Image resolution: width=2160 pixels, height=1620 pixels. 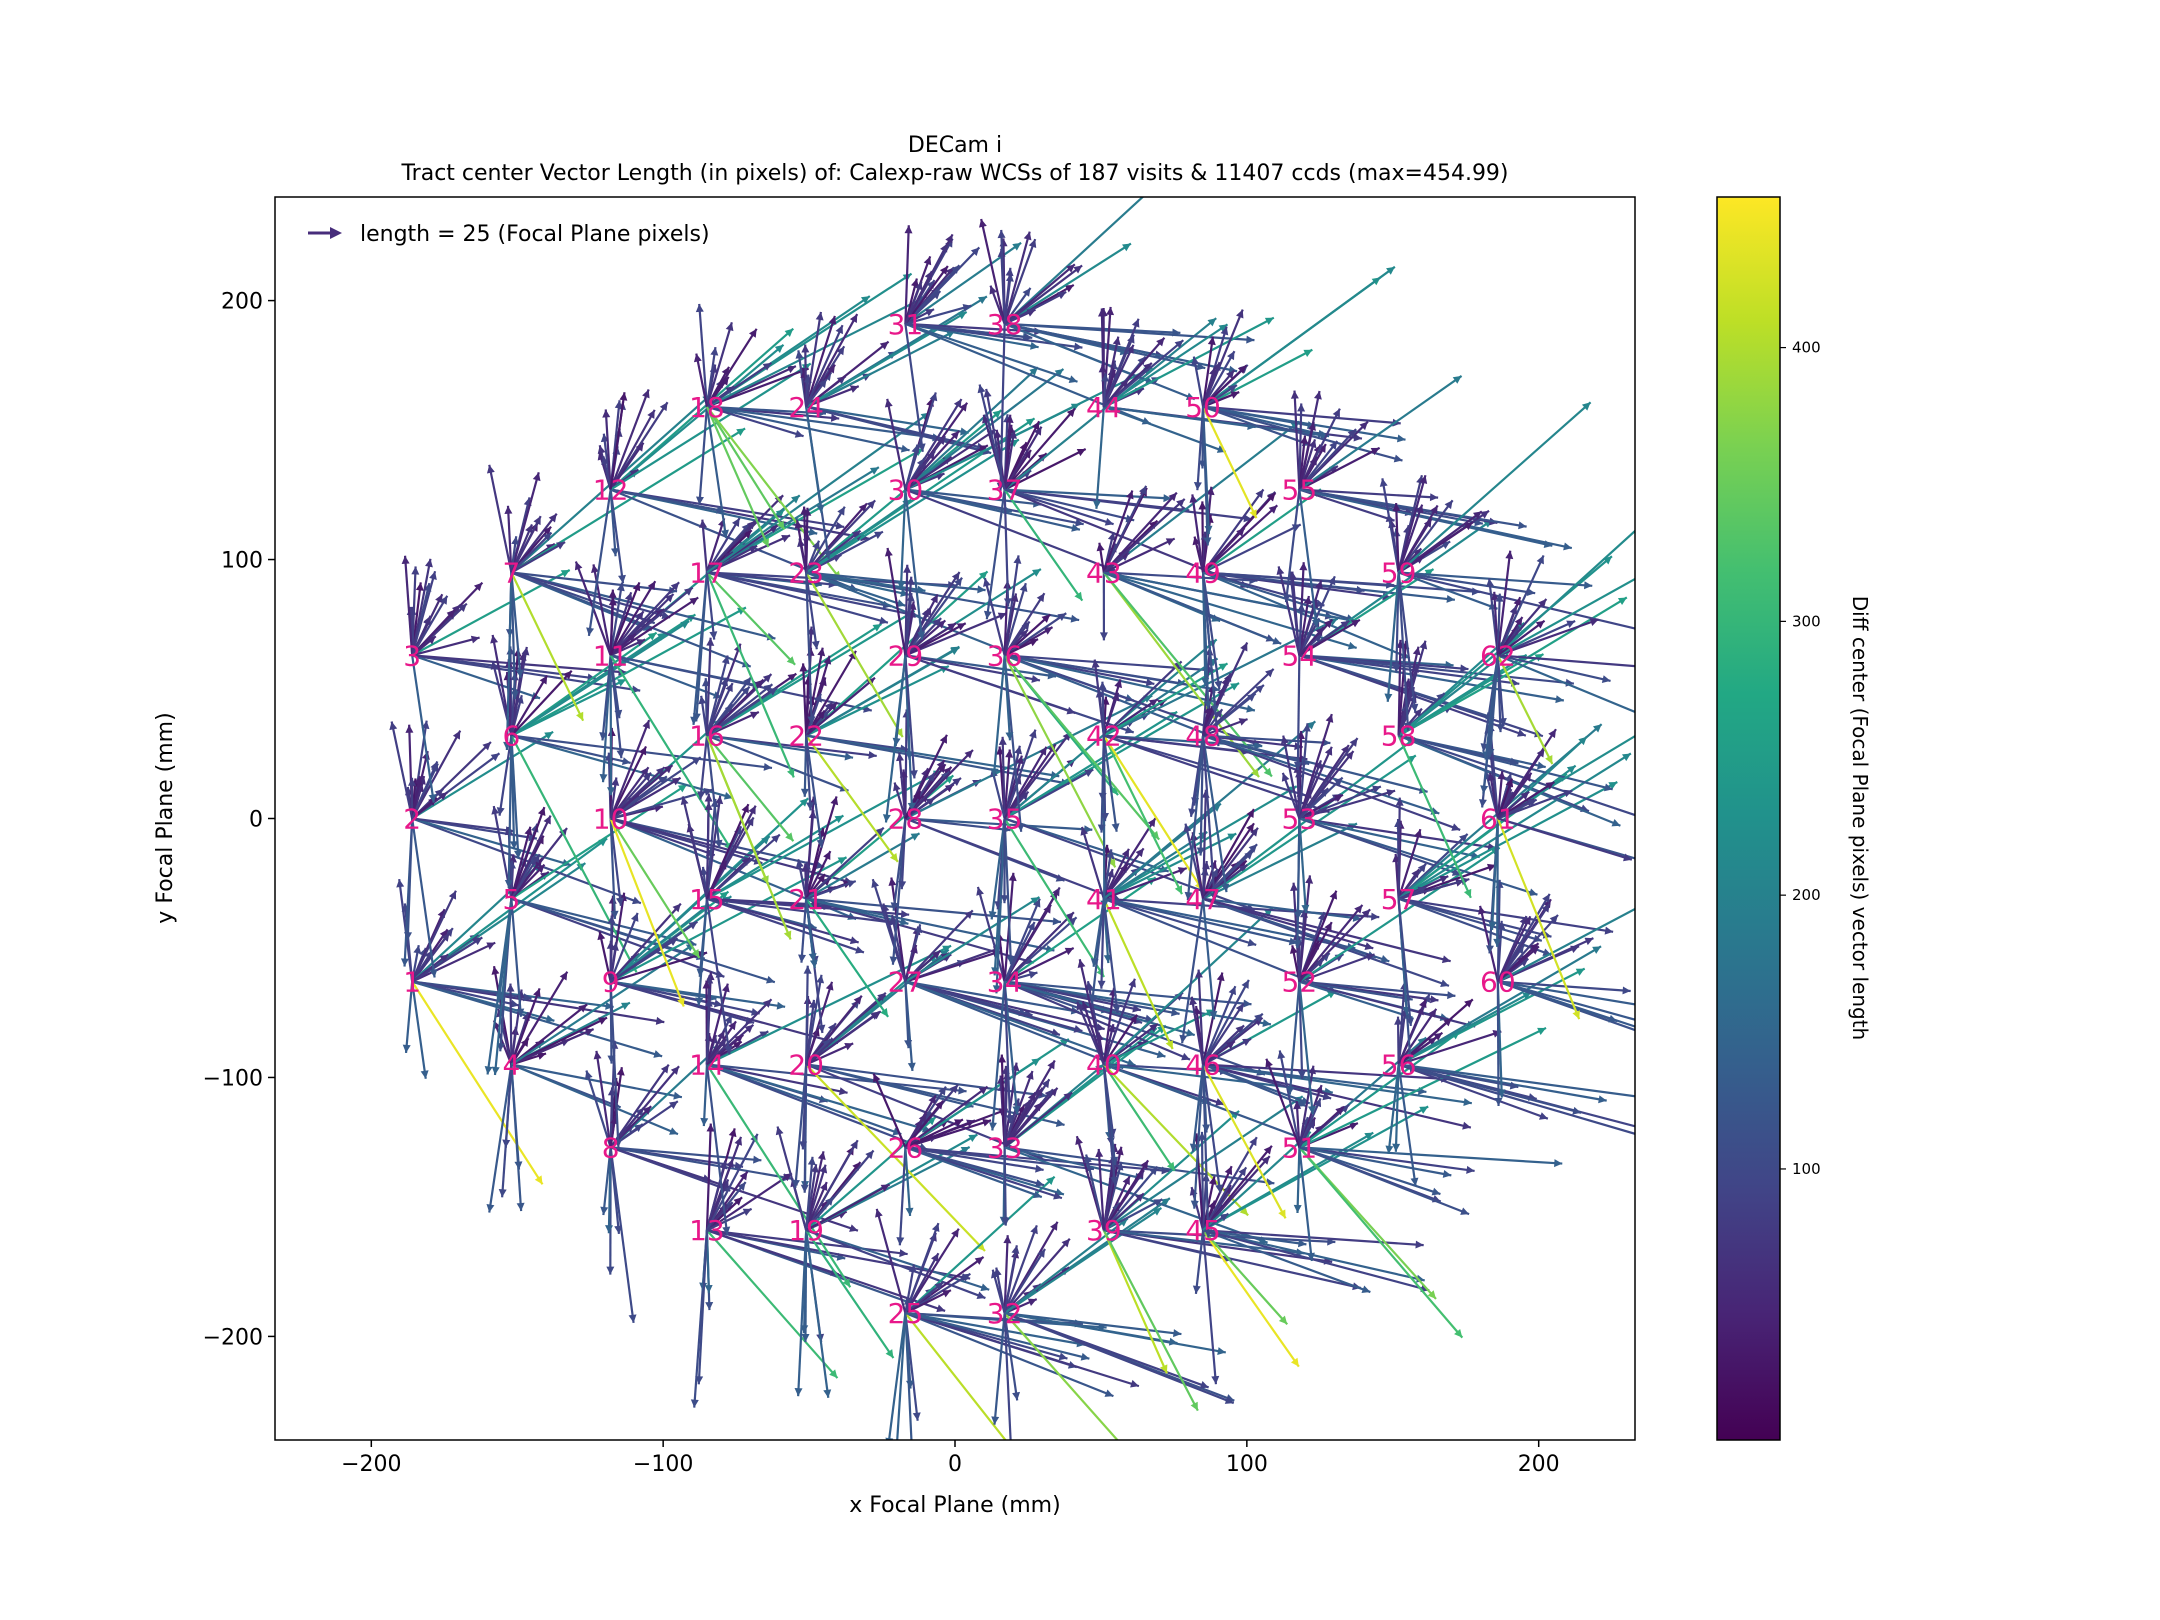 What do you see at coordinates (1005, 324) in the screenshot?
I see `ccd-label: 38` at bounding box center [1005, 324].